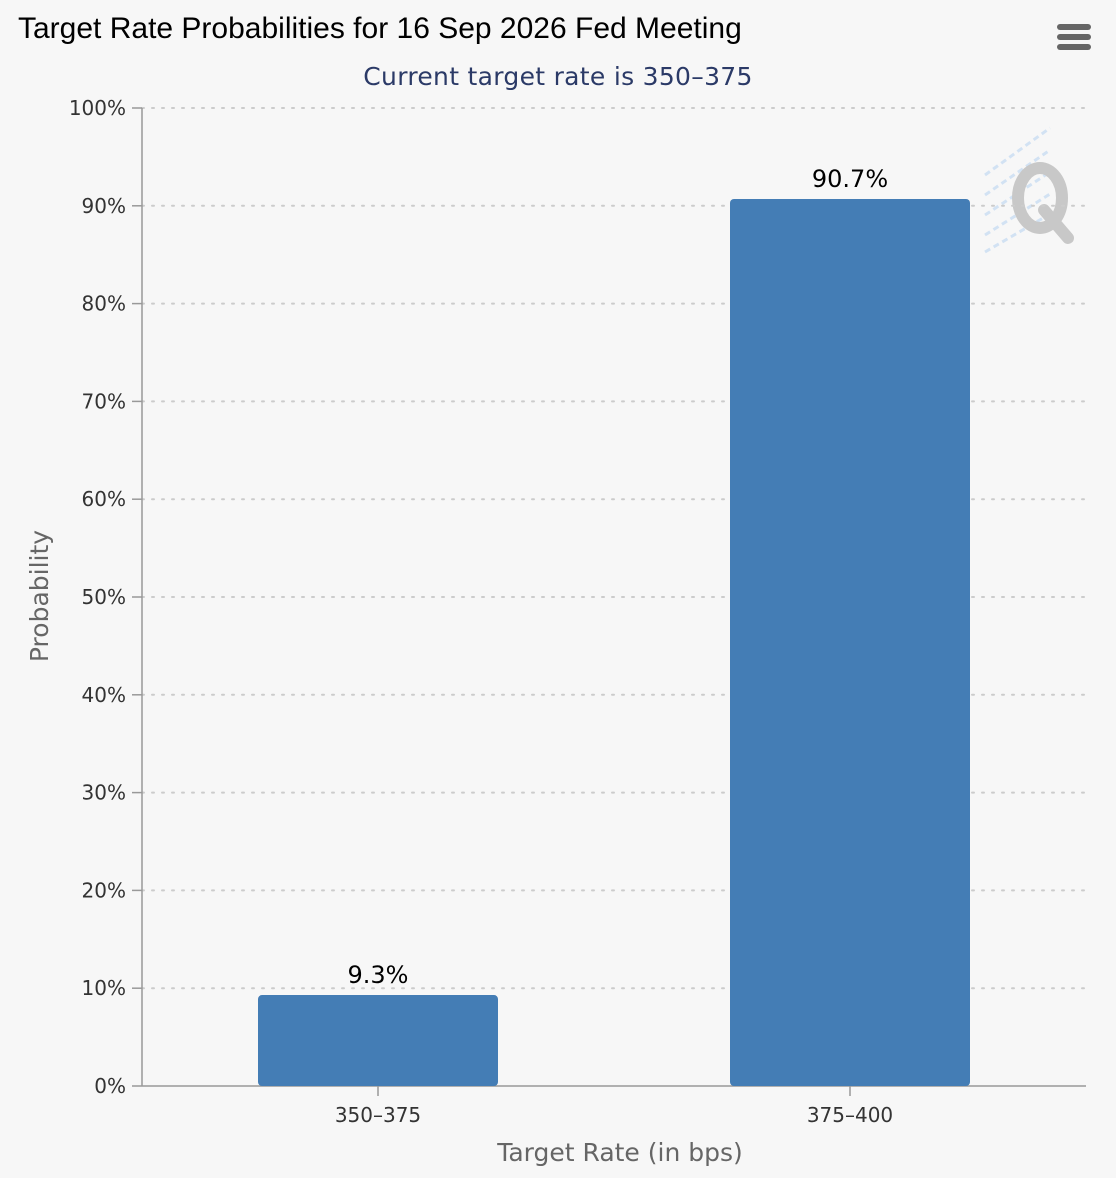 Image resolution: width=1116 pixels, height=1178 pixels. I want to click on y-tick-label: 40%, so click(104, 695).